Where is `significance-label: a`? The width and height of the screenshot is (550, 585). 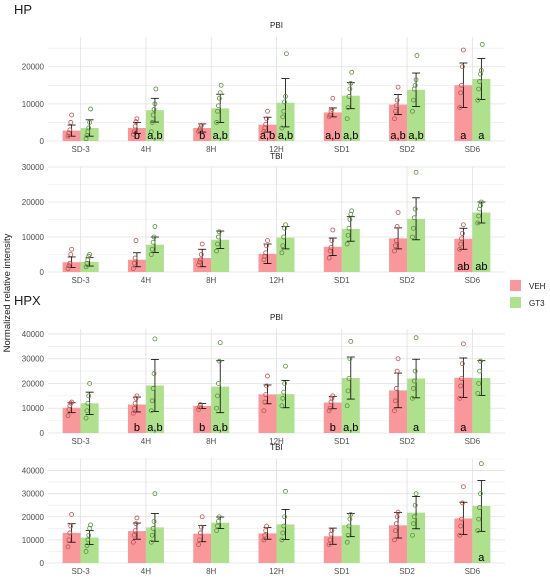
significance-label: a is located at coordinates (481, 558).